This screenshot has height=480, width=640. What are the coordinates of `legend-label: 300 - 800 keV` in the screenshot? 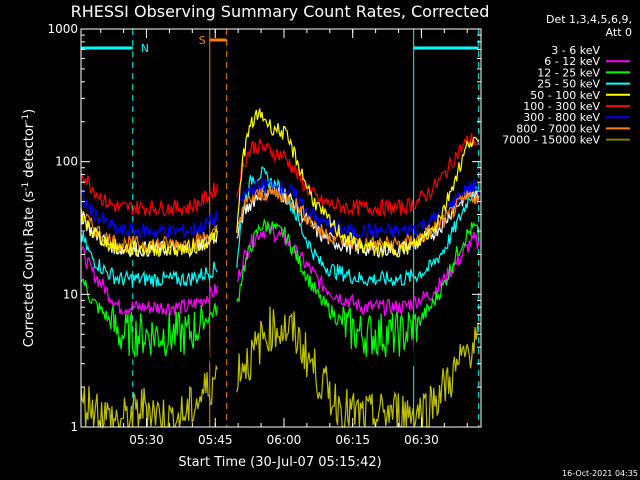 It's located at (561, 117).